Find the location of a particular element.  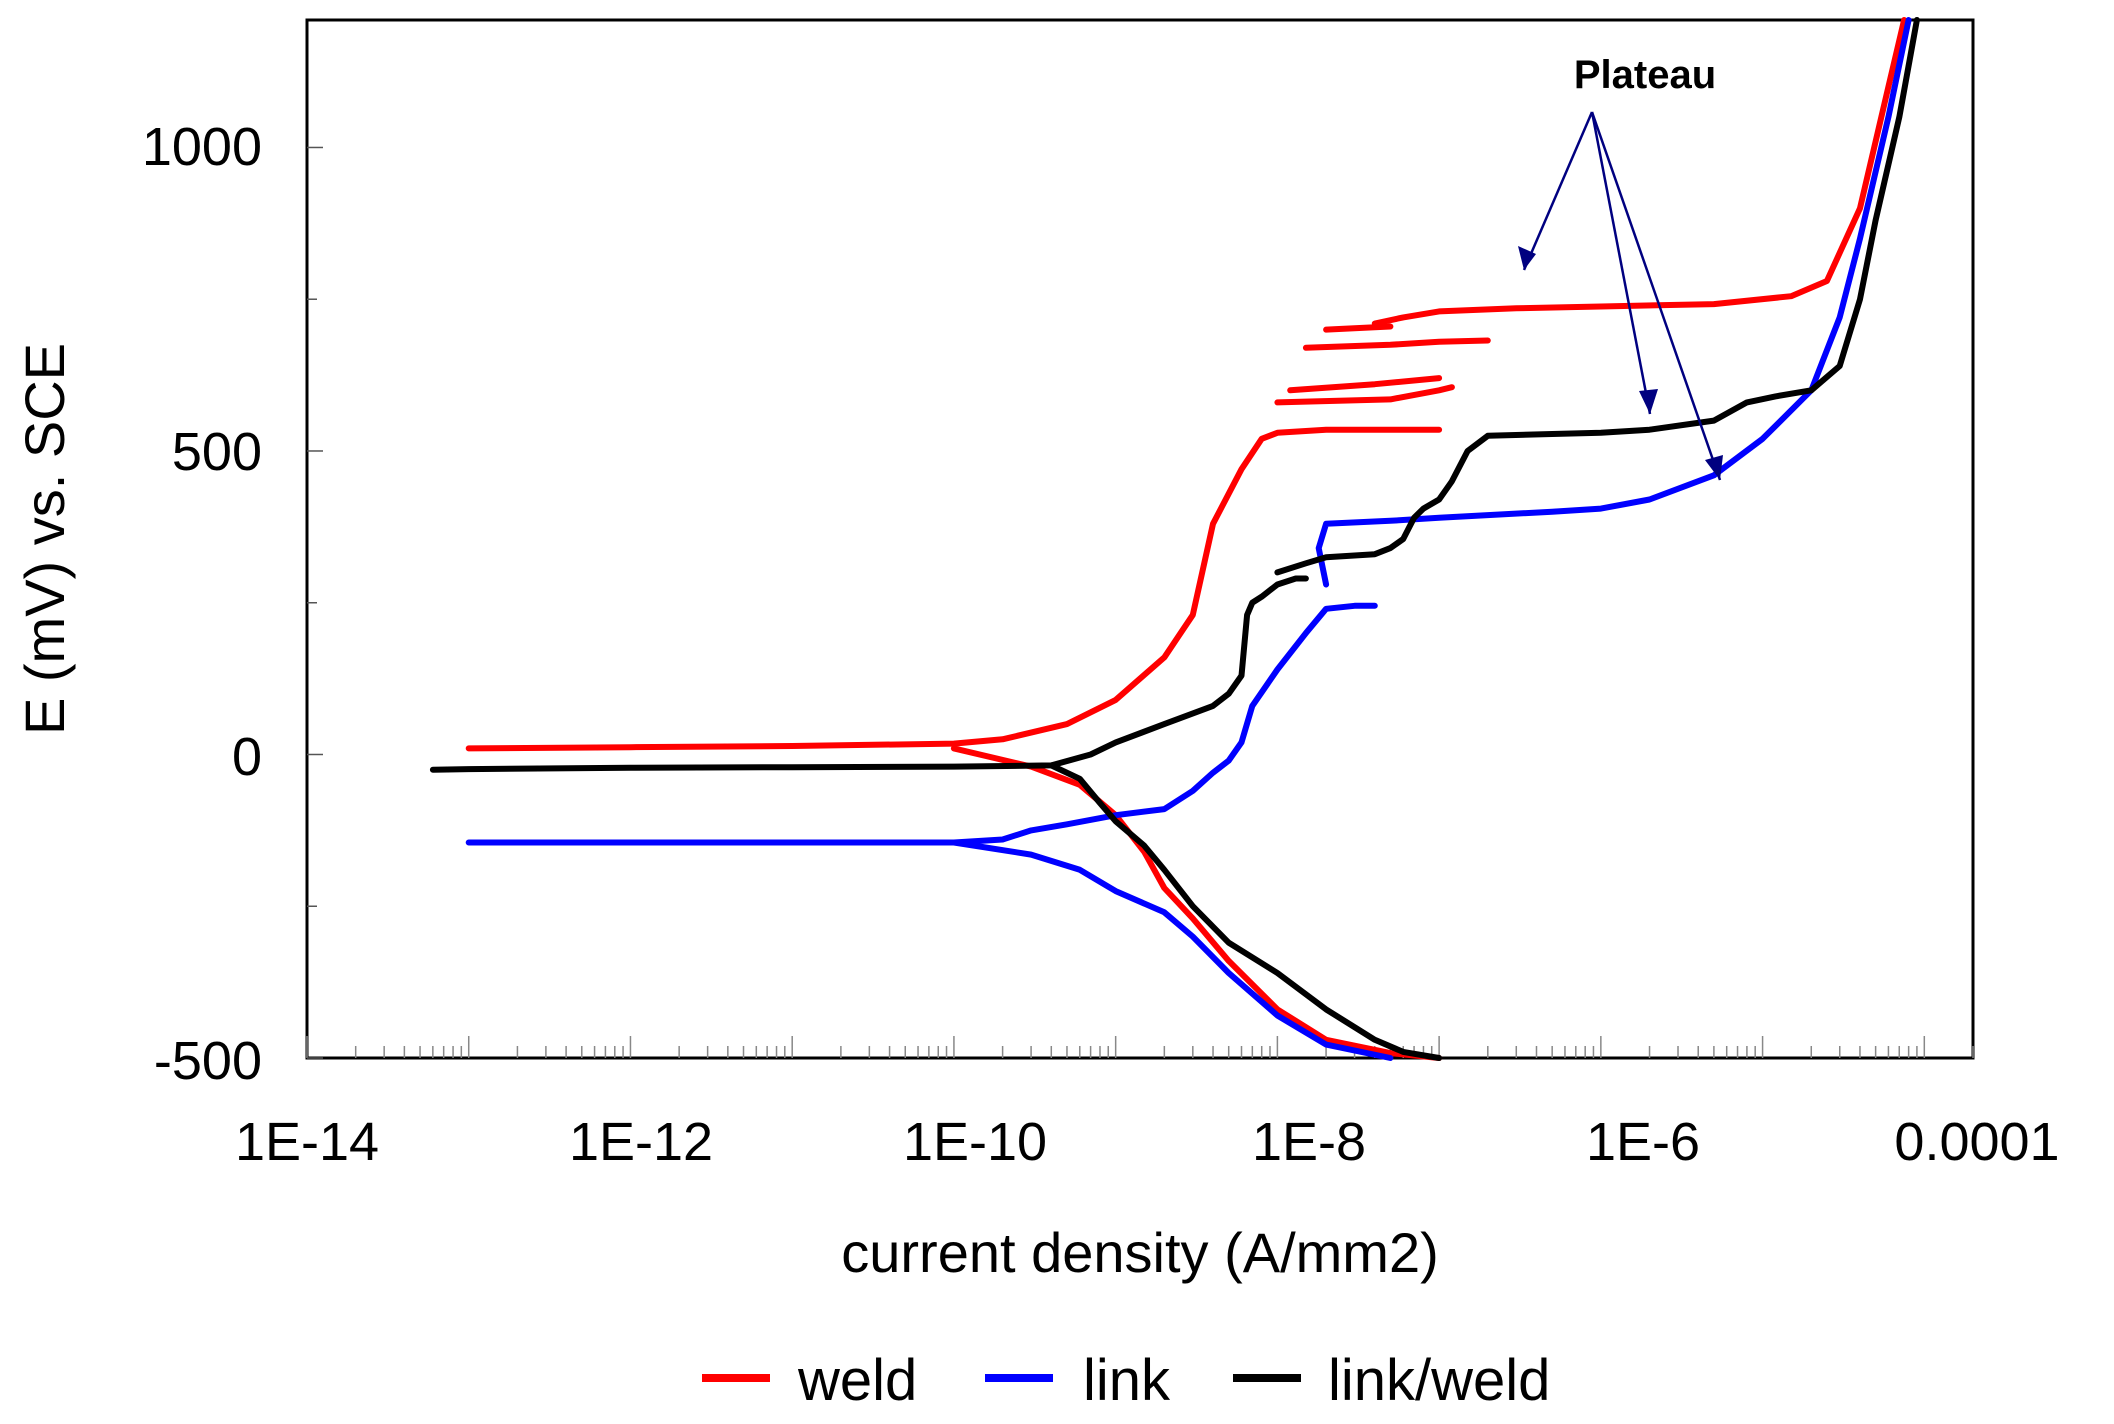

plateau-annotation: Plateau is located at coordinates (1620, 267).